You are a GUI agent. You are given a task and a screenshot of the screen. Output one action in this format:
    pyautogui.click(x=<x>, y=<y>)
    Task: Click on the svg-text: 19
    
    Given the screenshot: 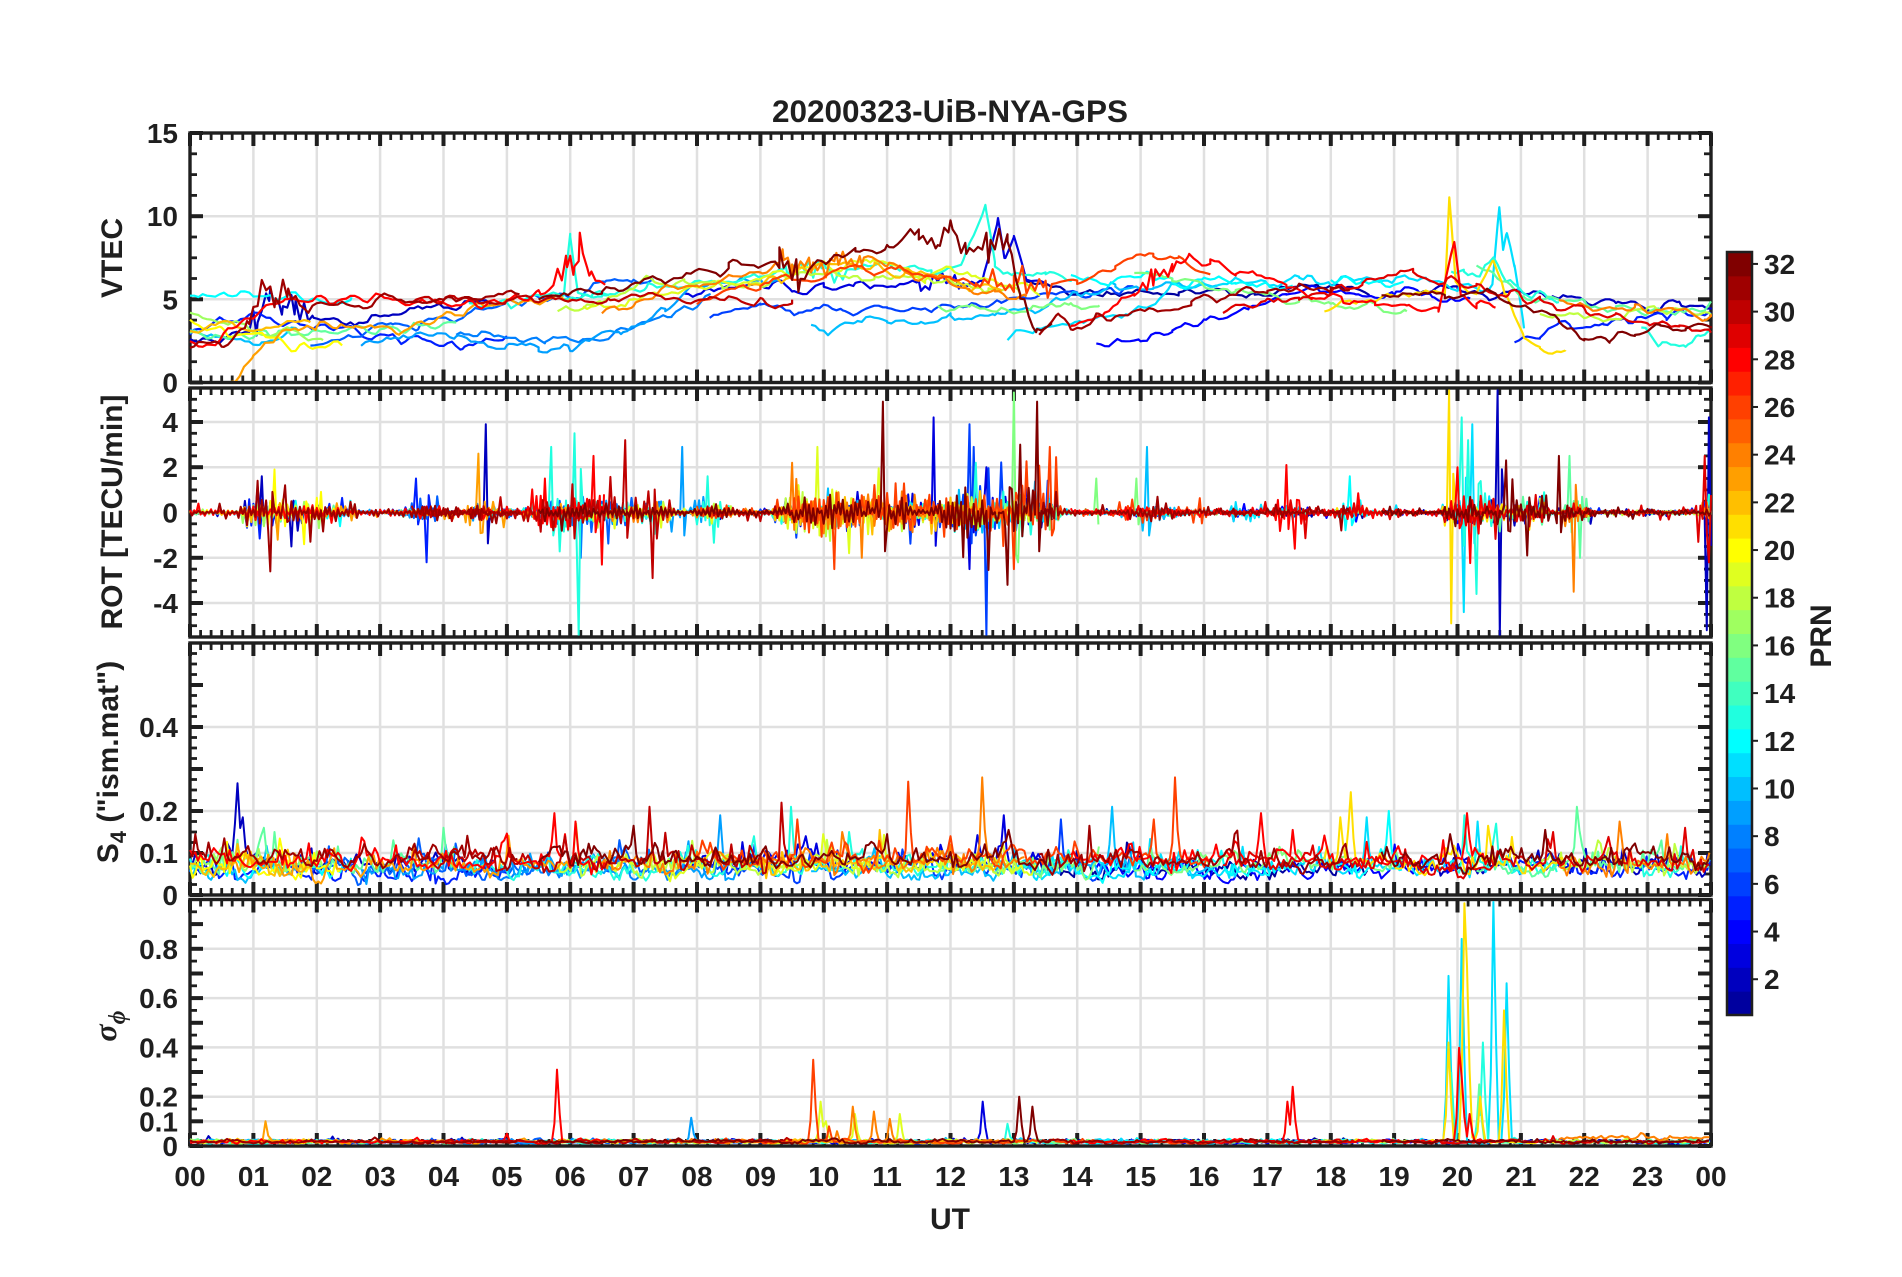 What is the action you would take?
    pyautogui.click(x=1394, y=1176)
    